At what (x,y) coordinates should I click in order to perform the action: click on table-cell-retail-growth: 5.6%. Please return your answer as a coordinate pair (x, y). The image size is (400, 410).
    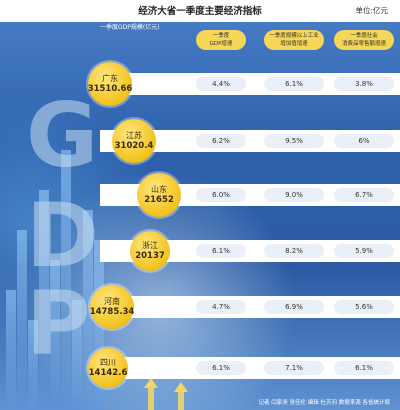
    Looking at the image, I should click on (364, 307).